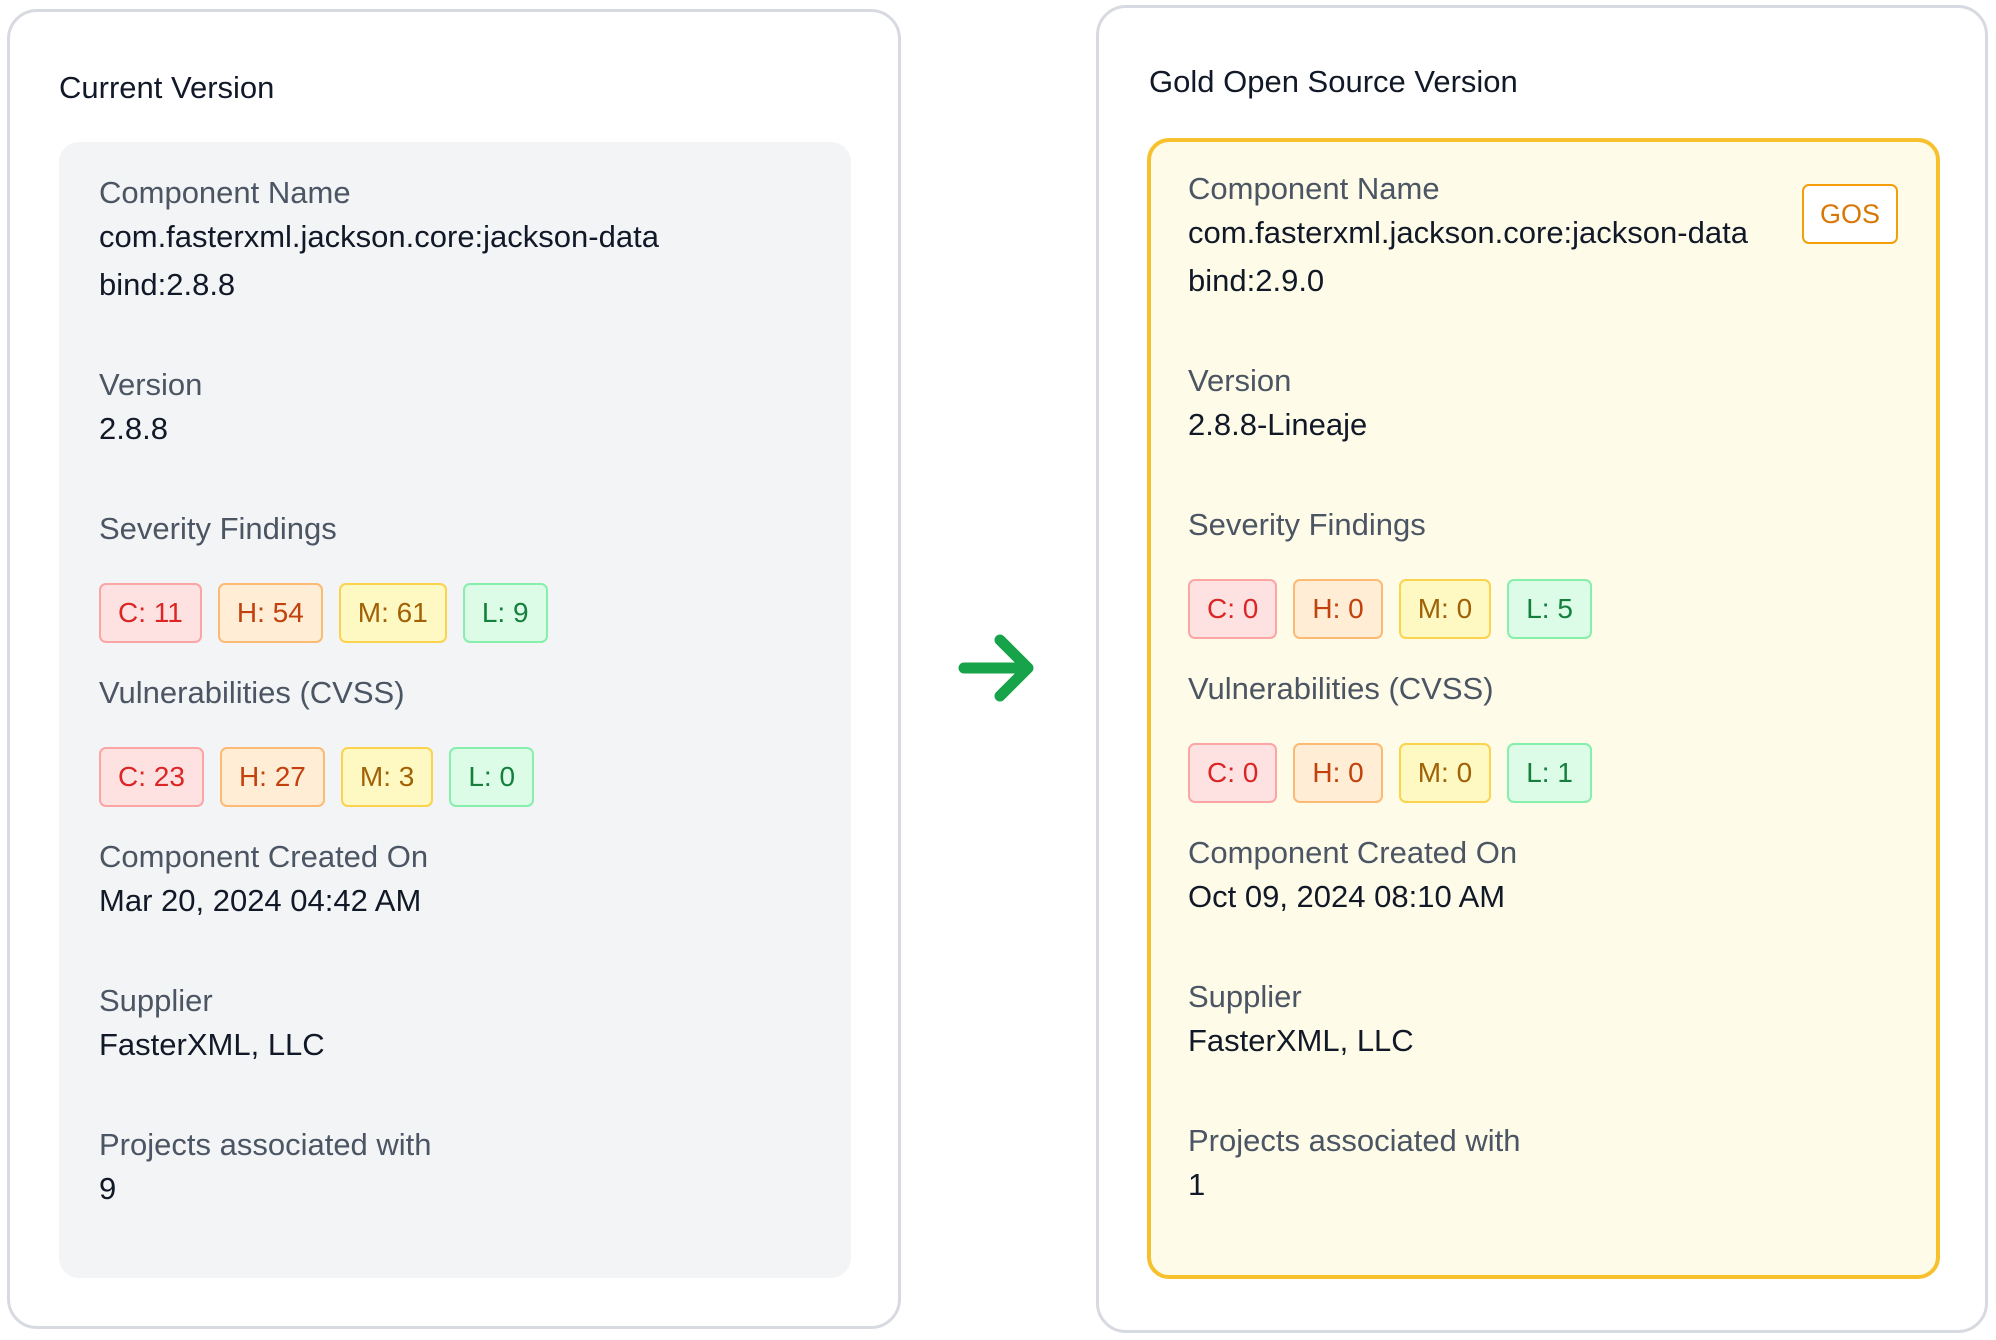 The image size is (1996, 1340). Describe the element at coordinates (1278, 424) in the screenshot. I see `version-value: 2.8.8-Lineaje` at that location.